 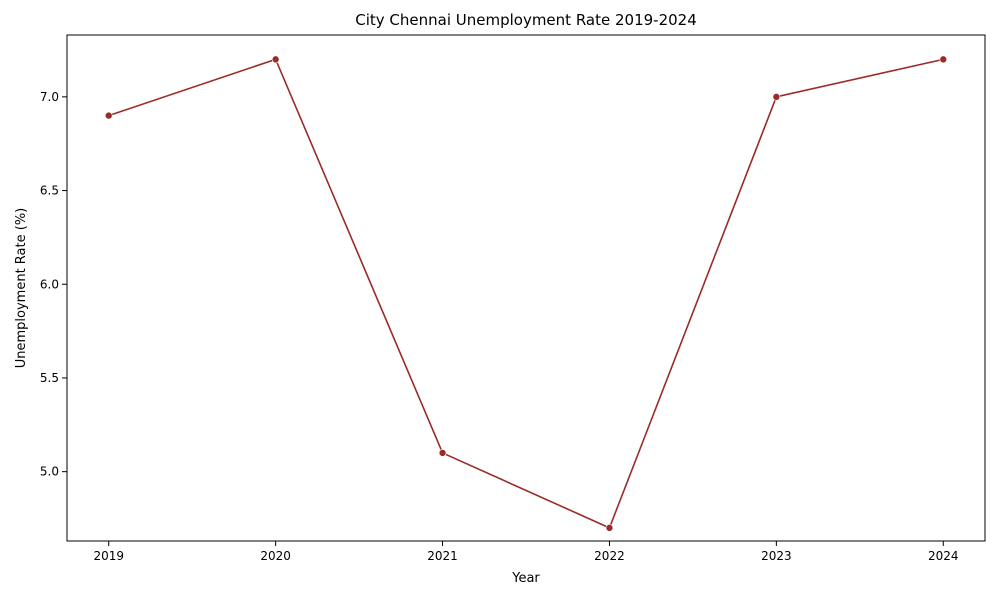 I want to click on x-tick-label: 2022, so click(x=609, y=556).